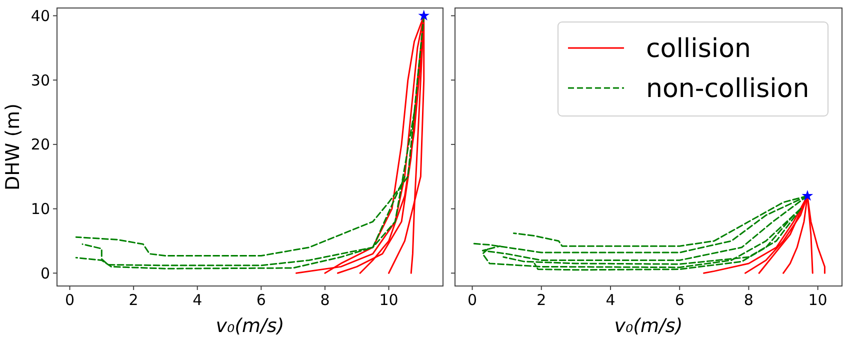 Image resolution: width=850 pixels, height=340 pixels. What do you see at coordinates (40, 15) in the screenshot?
I see `y-tick-label: 40` at bounding box center [40, 15].